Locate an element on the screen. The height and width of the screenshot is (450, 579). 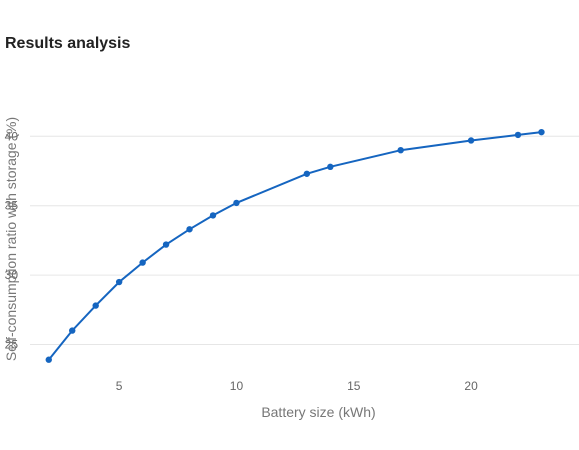
x-tick-label: 5 is located at coordinates (119, 386).